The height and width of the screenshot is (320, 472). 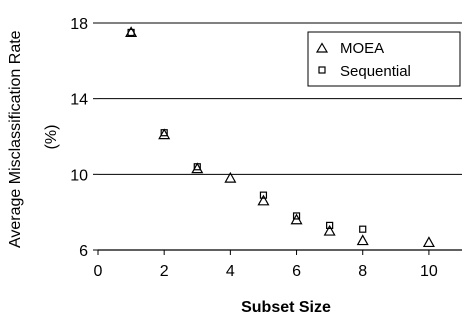 I want to click on y-axis-title-line-2: (%), so click(x=51, y=137).